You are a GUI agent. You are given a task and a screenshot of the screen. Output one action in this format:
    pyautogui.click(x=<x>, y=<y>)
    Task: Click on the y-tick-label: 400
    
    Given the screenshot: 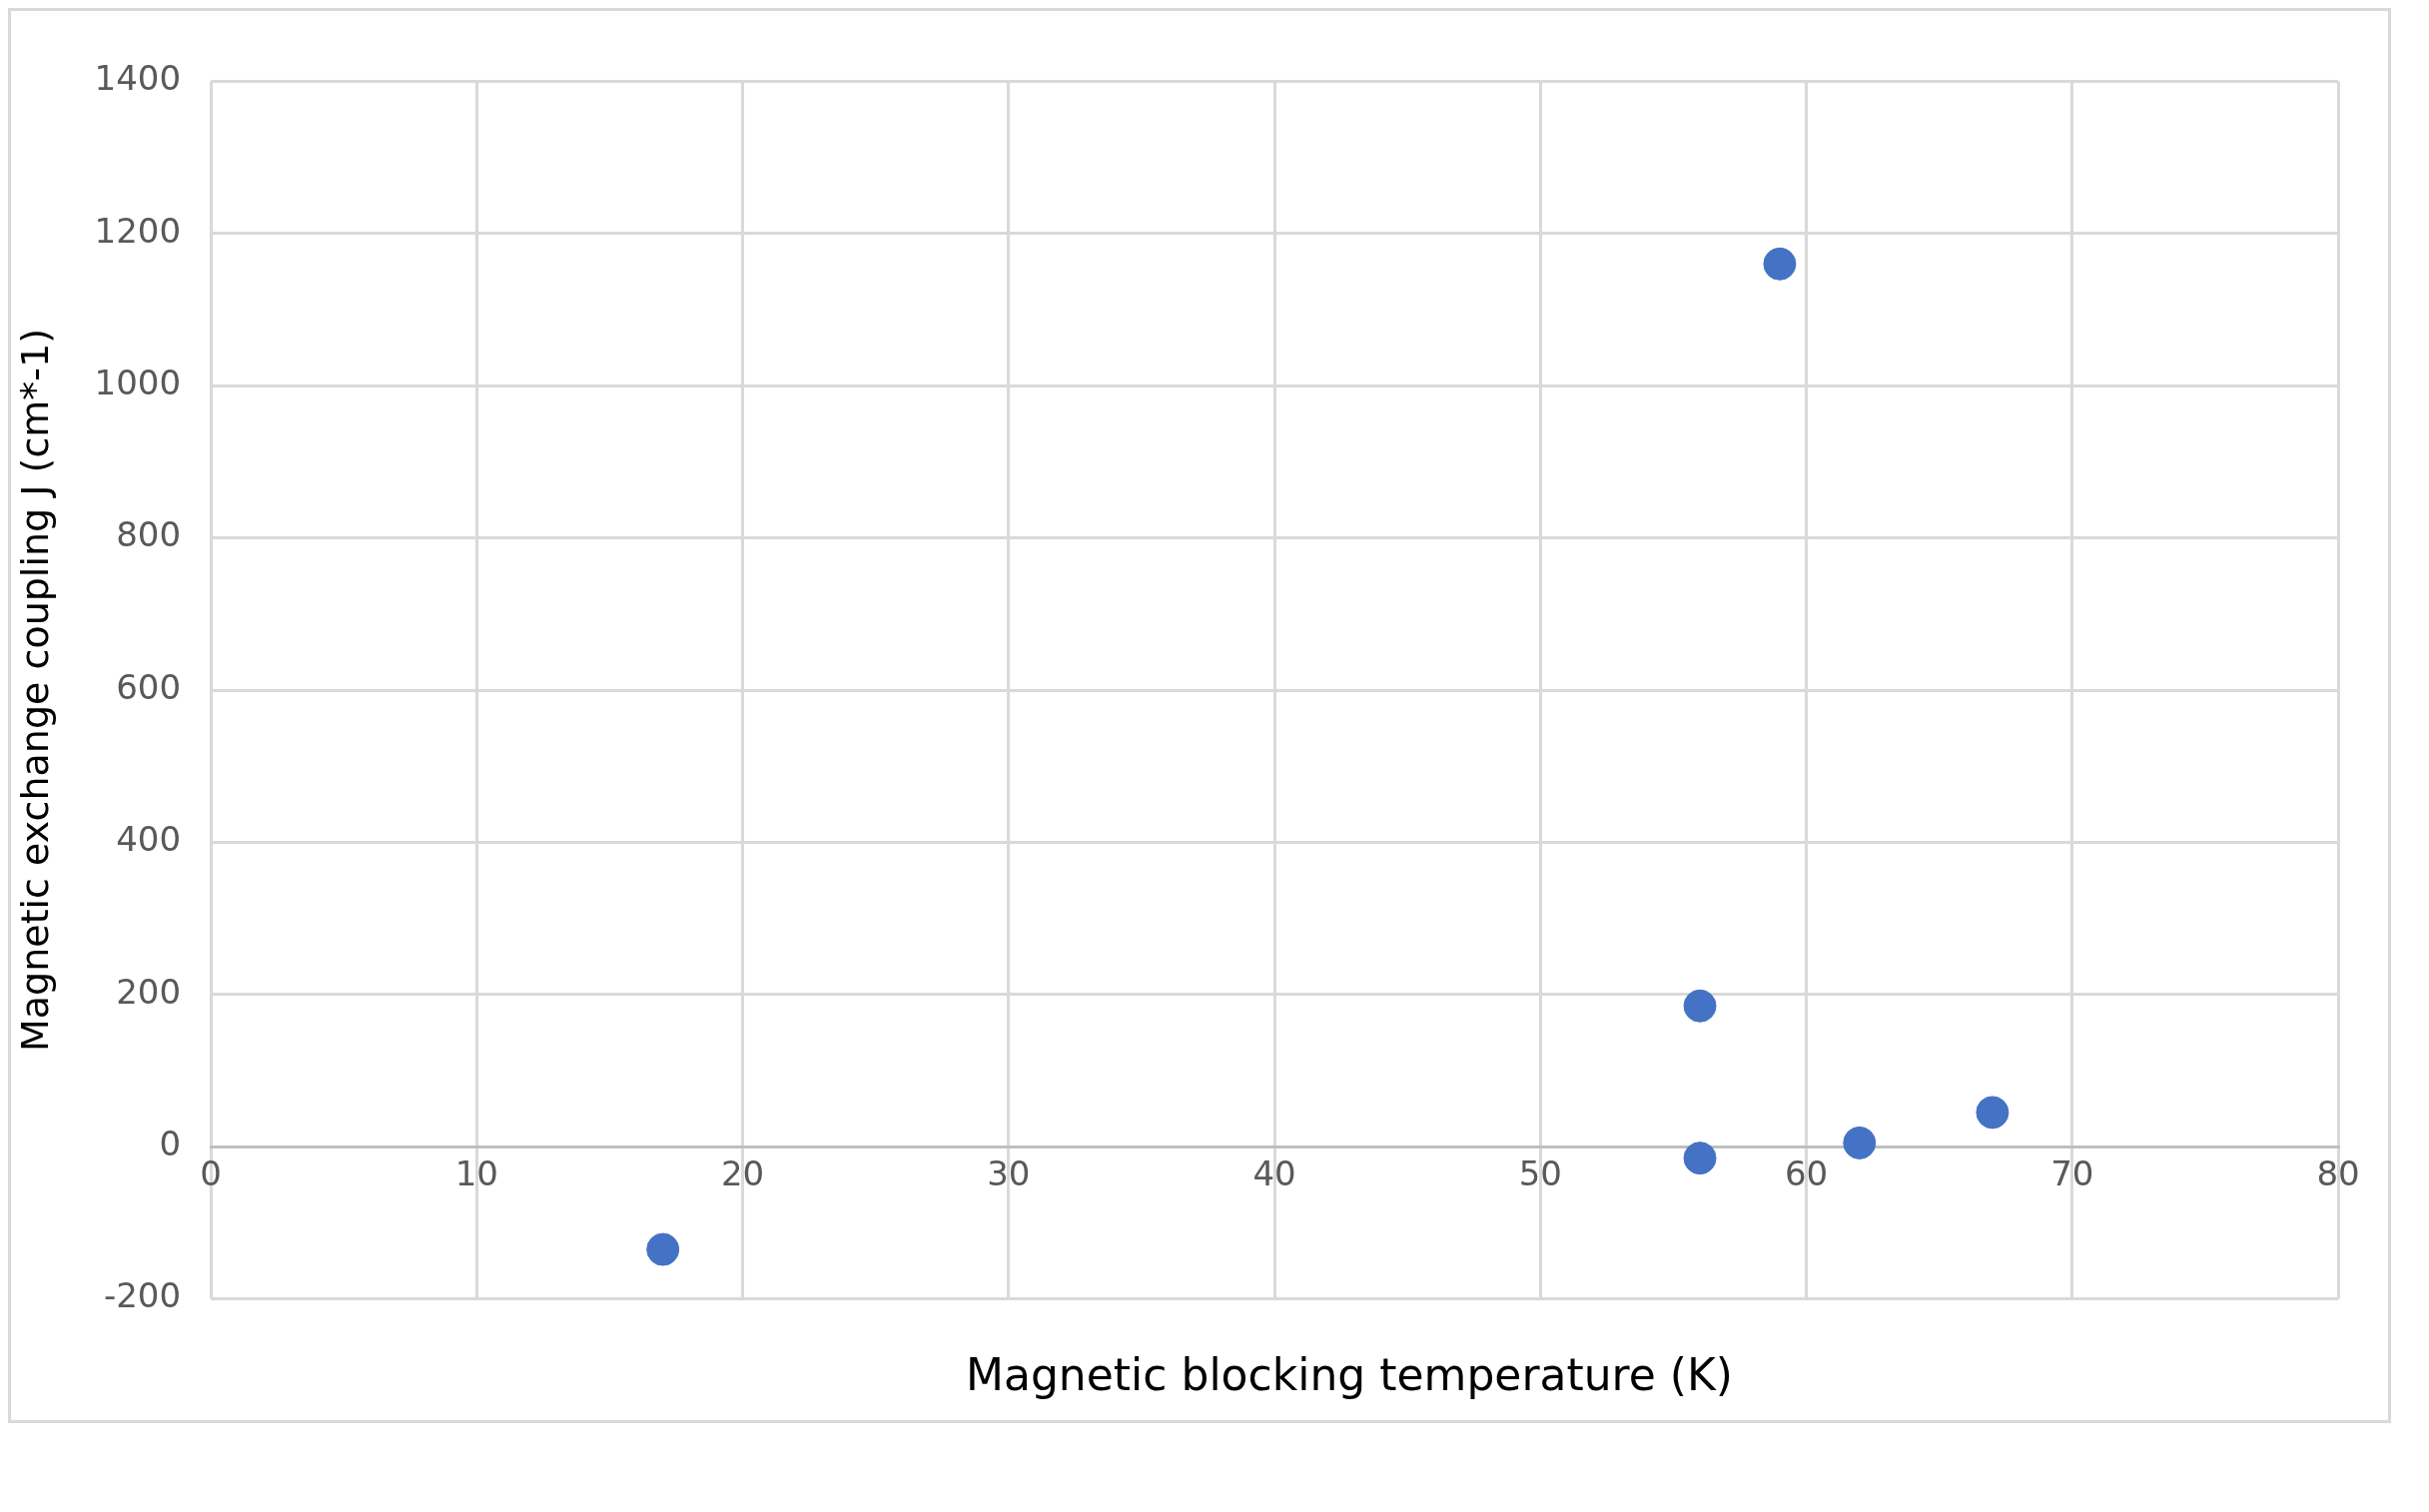 What is the action you would take?
    pyautogui.click(x=149, y=840)
    